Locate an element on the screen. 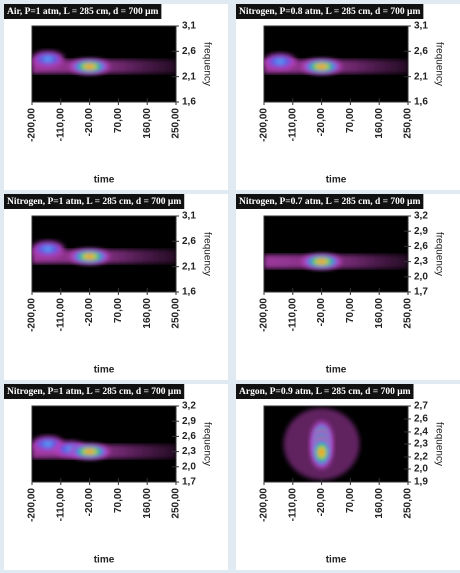 The image size is (460, 573). y-tick-label: 2,4 is located at coordinates (421, 432).